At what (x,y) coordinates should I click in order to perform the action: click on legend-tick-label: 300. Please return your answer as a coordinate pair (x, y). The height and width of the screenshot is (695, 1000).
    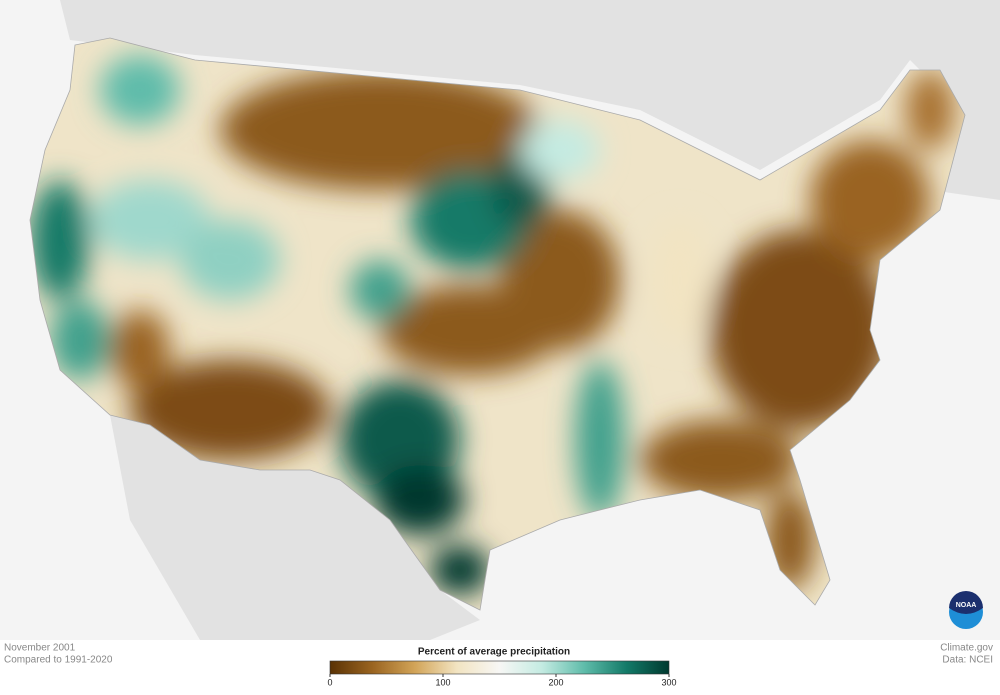
    Looking at the image, I should click on (668, 682).